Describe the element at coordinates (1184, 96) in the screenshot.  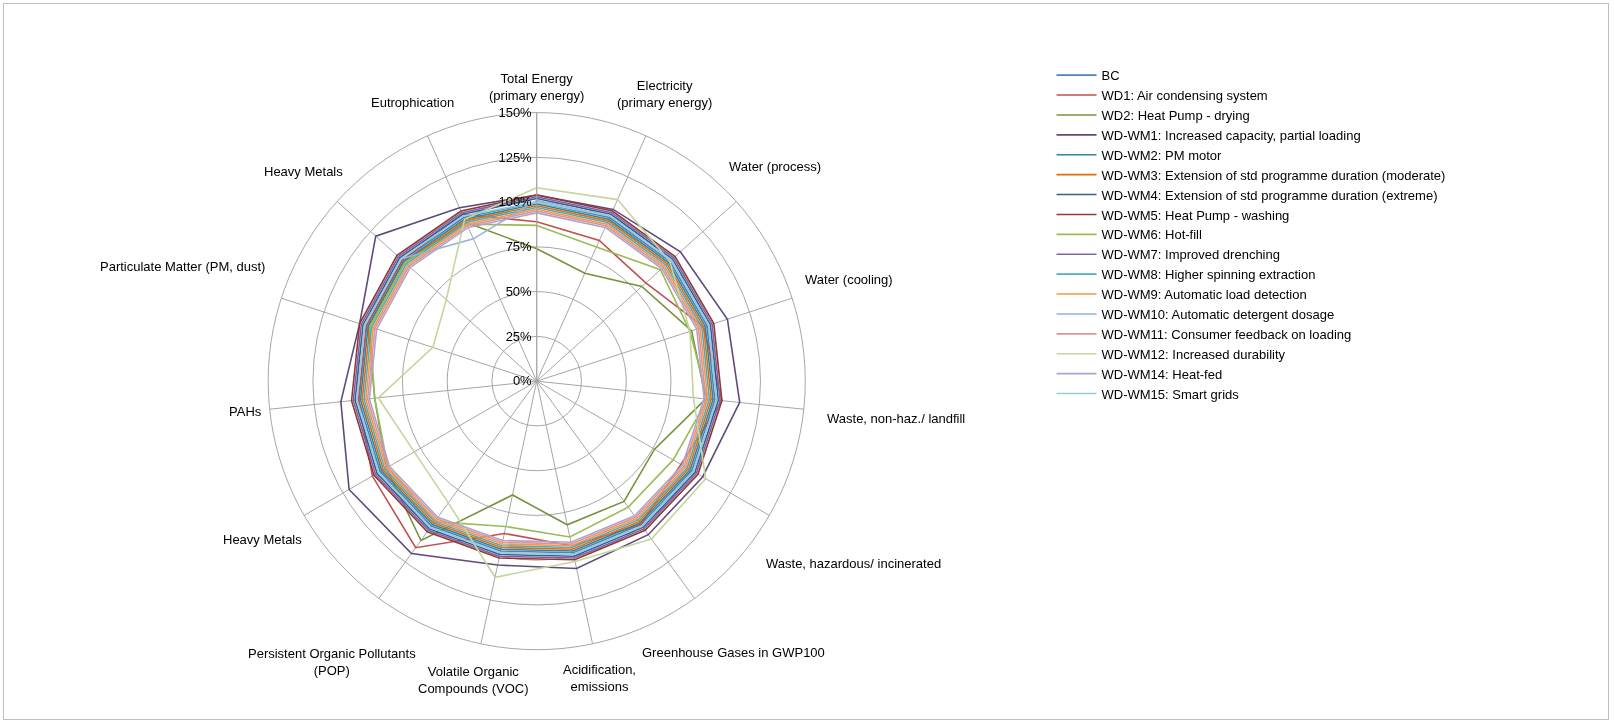
I see `legend-label: WD1: Air condensing system` at that location.